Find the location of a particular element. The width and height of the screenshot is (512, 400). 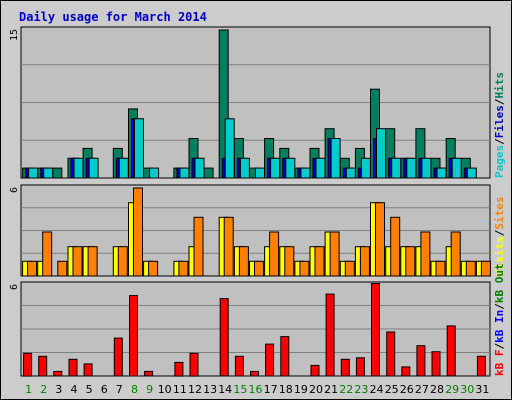

x-label-day-17: 17 is located at coordinates (271, 389).